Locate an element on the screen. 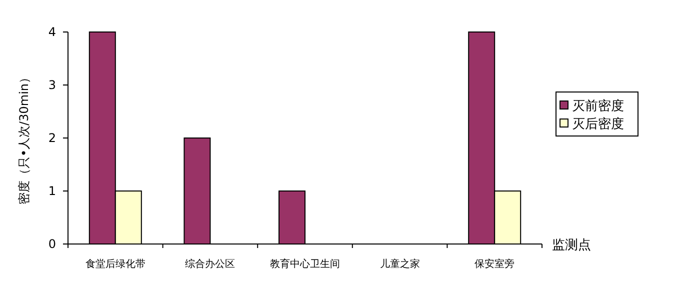  x-tick-label: 综合办公区 is located at coordinates (210, 264).